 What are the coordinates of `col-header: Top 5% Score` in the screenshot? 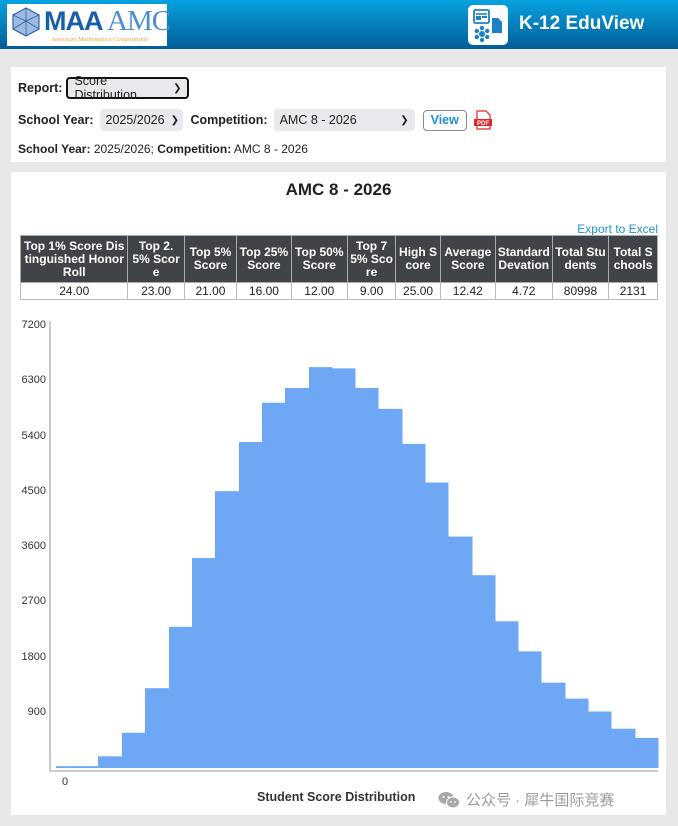 It's located at (210, 259).